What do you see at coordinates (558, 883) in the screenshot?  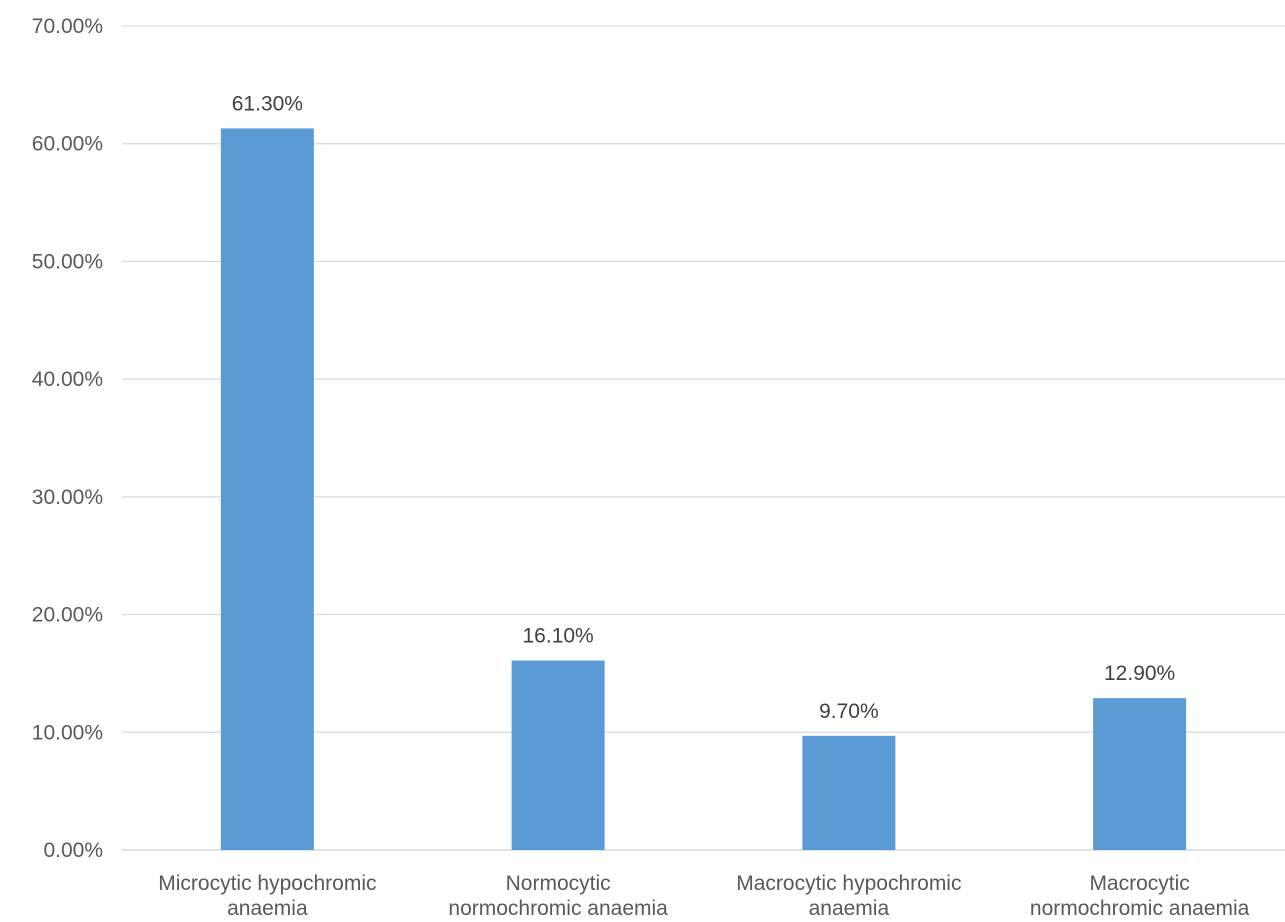 I see `x-category-label-line: Normocytic` at bounding box center [558, 883].